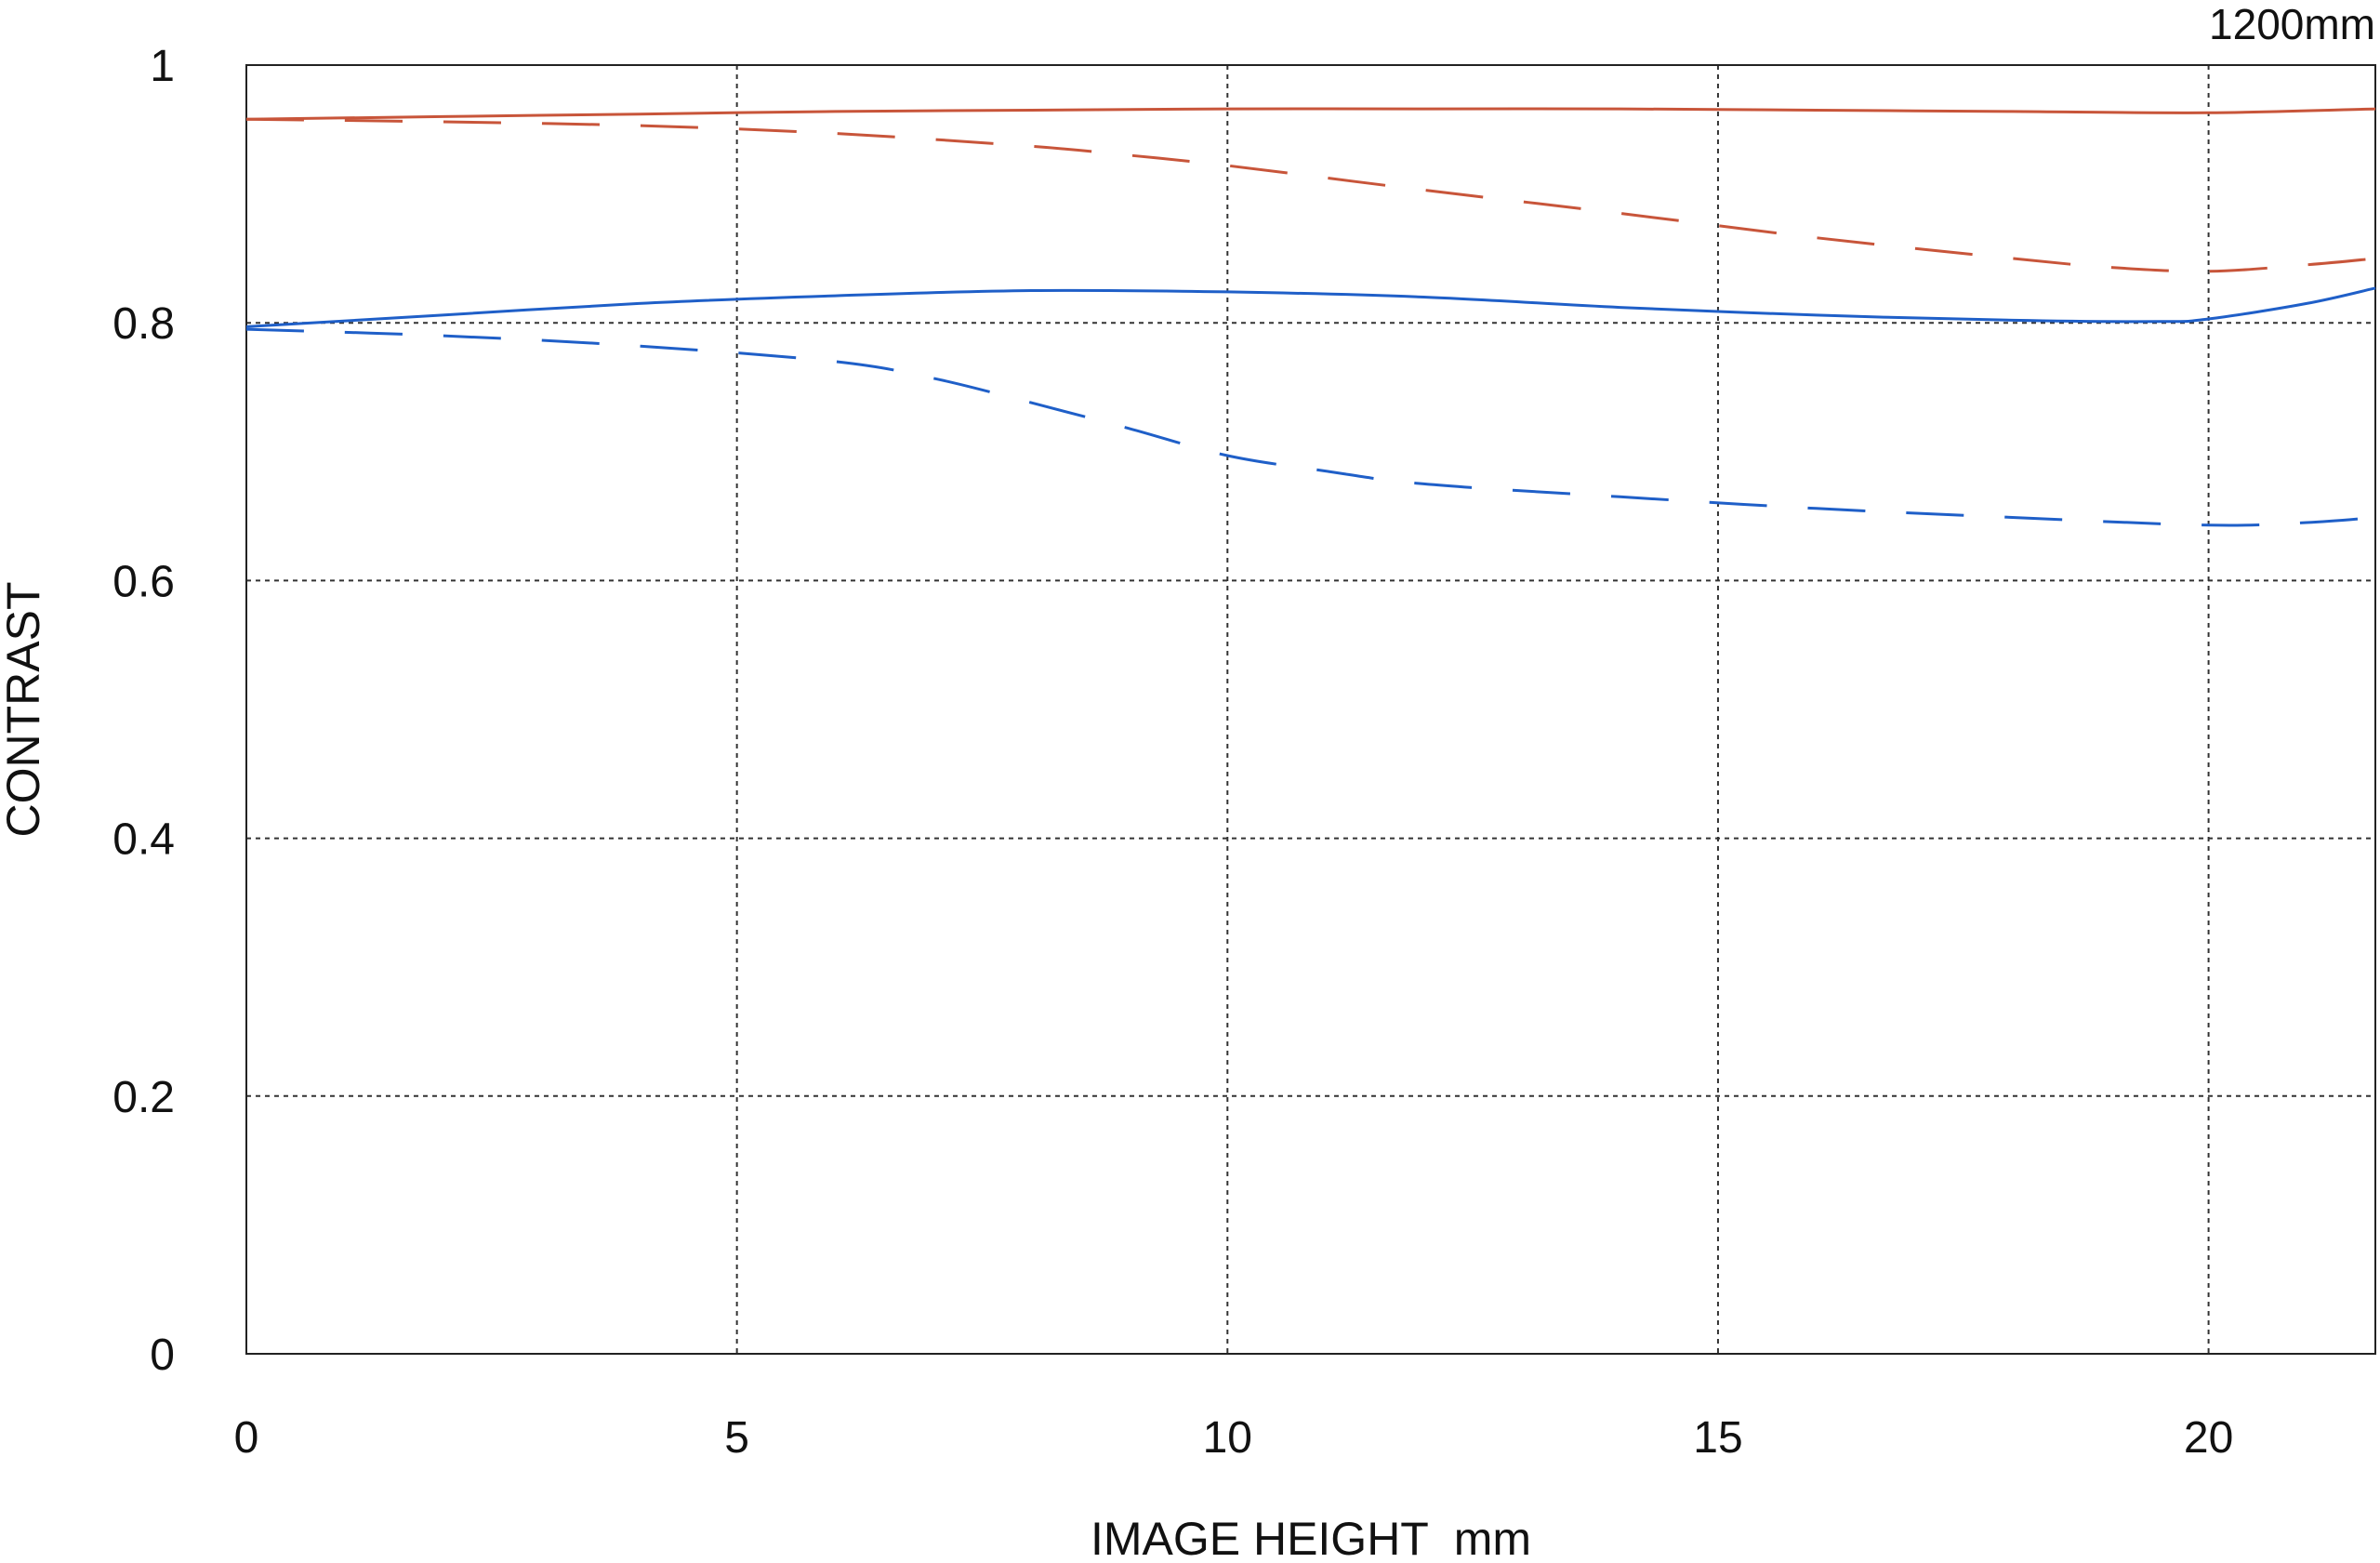 The height and width of the screenshot is (1563, 2380). I want to click on y-tick-label: 0.4, so click(143, 840).